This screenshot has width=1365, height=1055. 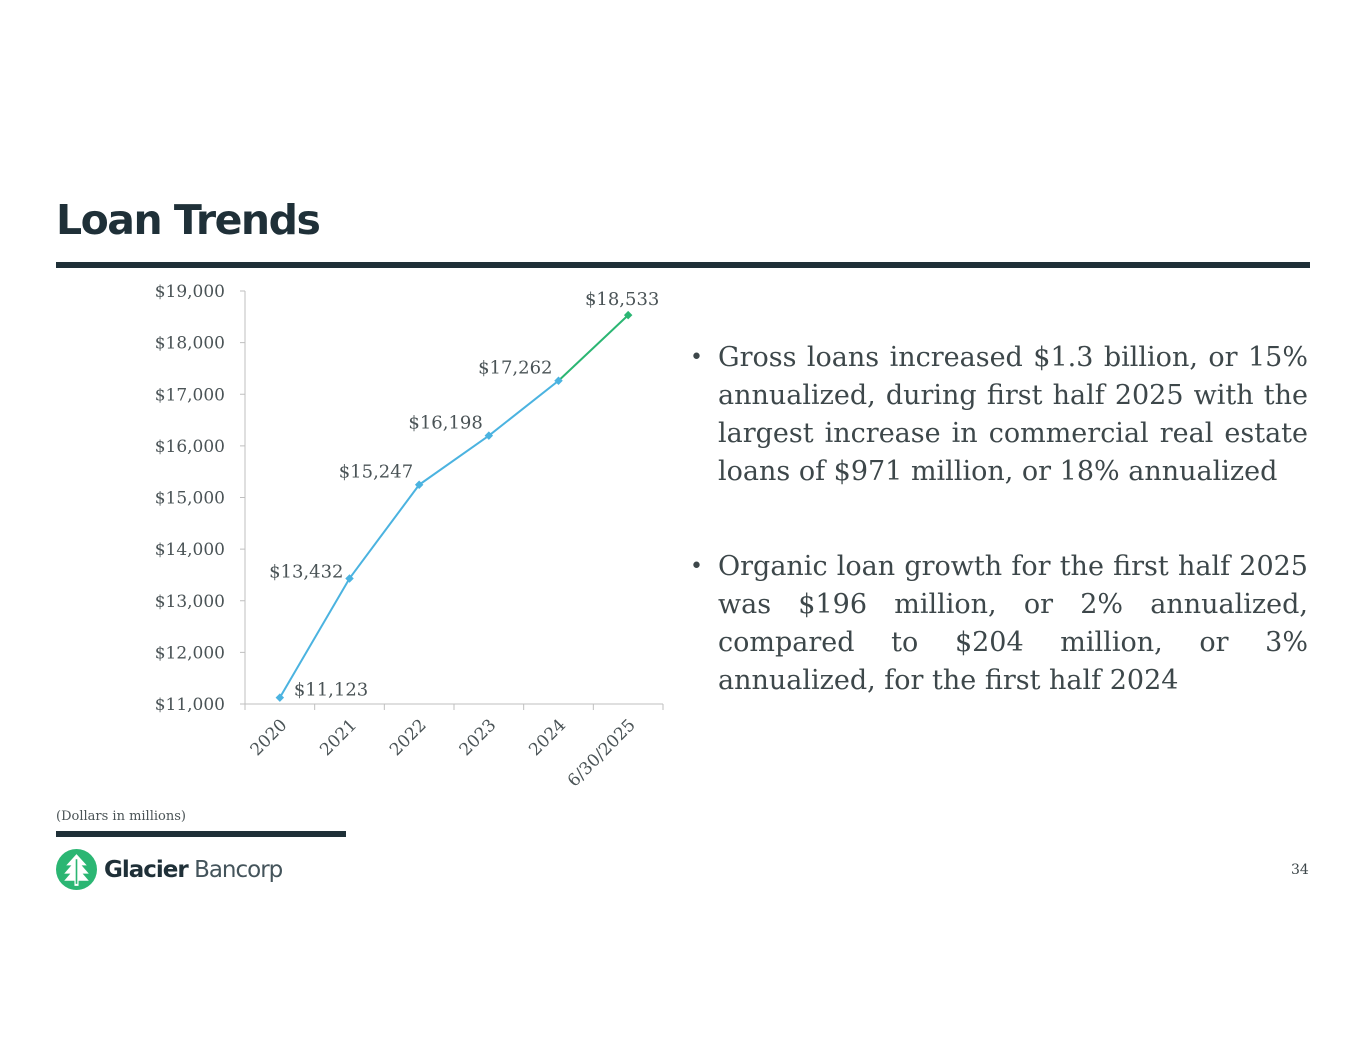 What do you see at coordinates (146, 869) in the screenshot?
I see `logo-name-bold: Glacier` at bounding box center [146, 869].